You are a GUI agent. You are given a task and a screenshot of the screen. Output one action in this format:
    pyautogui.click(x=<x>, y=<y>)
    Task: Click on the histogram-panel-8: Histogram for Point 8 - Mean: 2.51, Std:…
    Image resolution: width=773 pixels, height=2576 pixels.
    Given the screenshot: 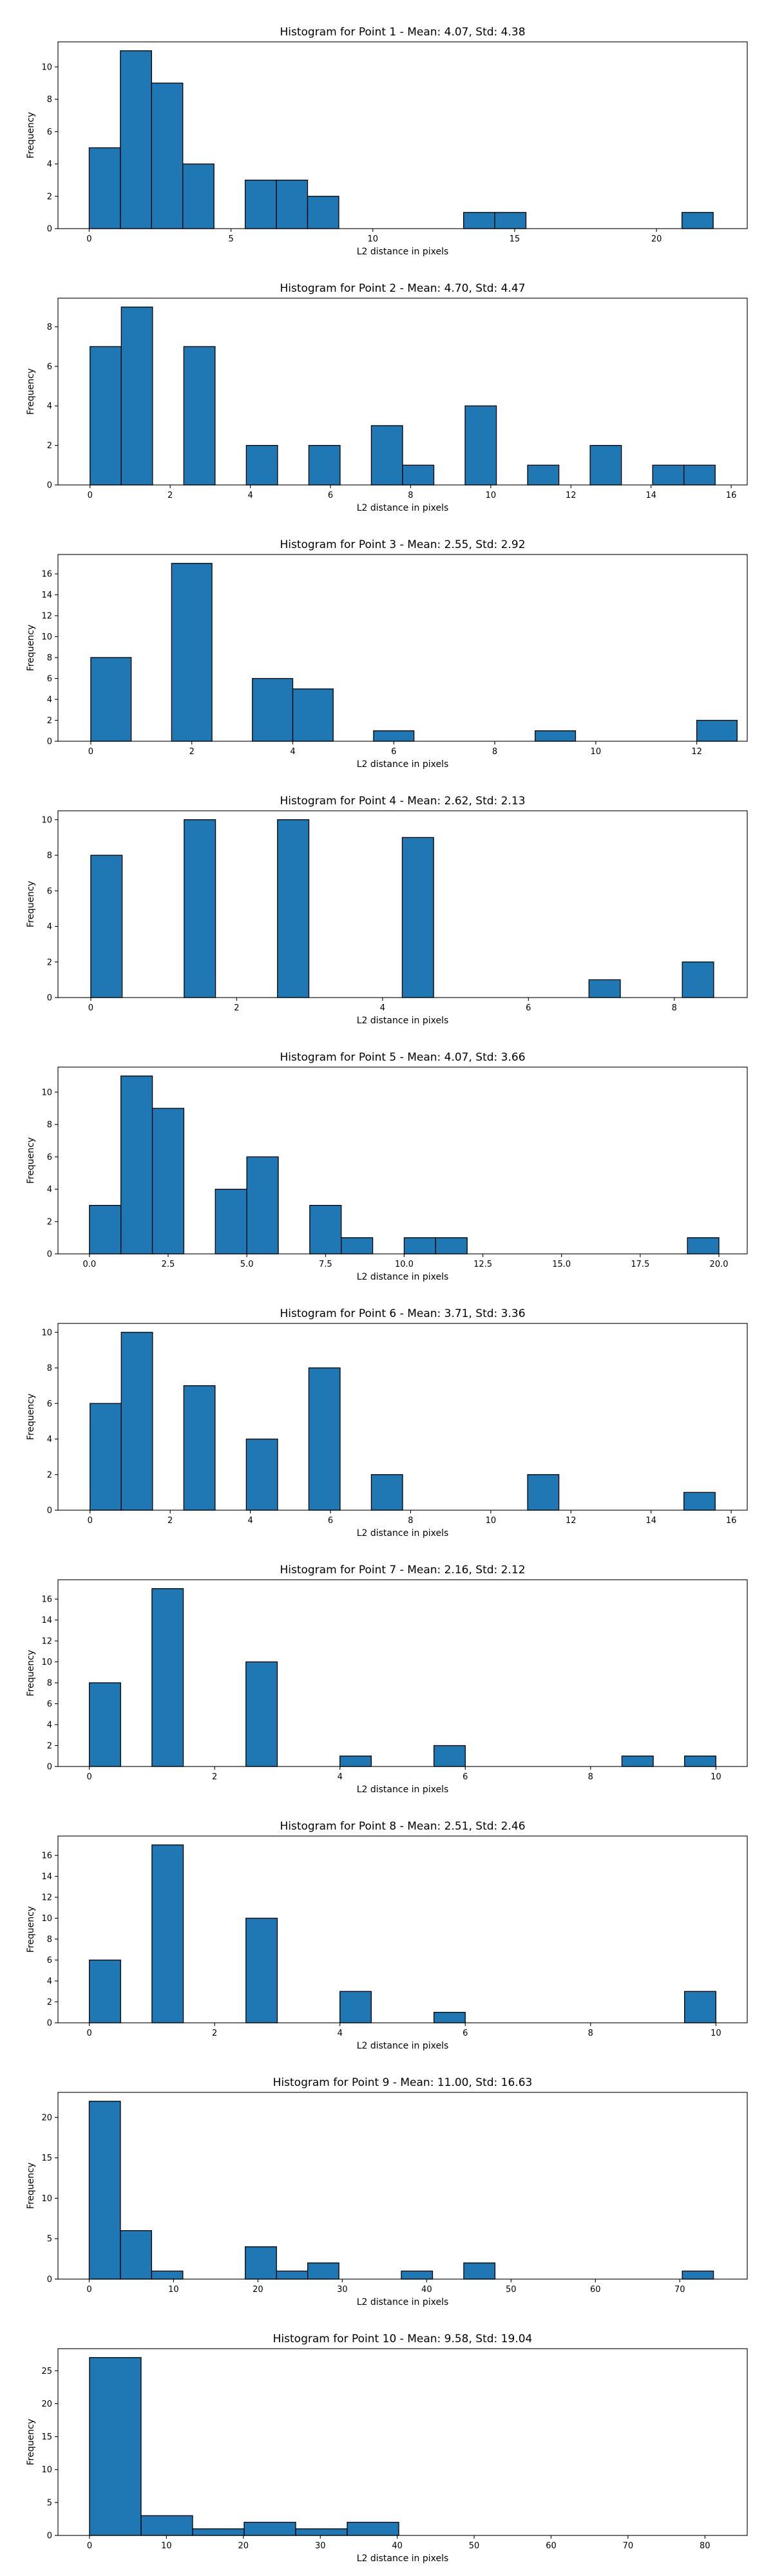 What is the action you would take?
    pyautogui.click(x=387, y=1935)
    